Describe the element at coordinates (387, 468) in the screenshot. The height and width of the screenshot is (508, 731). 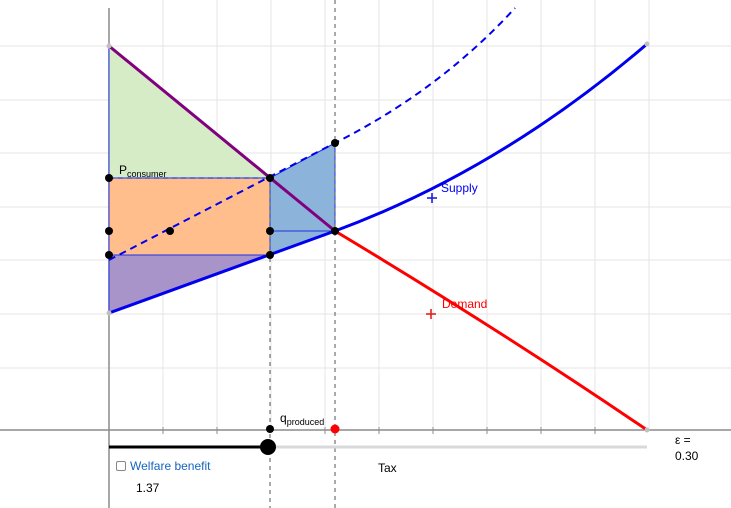
I see `tax-label: Tax` at that location.